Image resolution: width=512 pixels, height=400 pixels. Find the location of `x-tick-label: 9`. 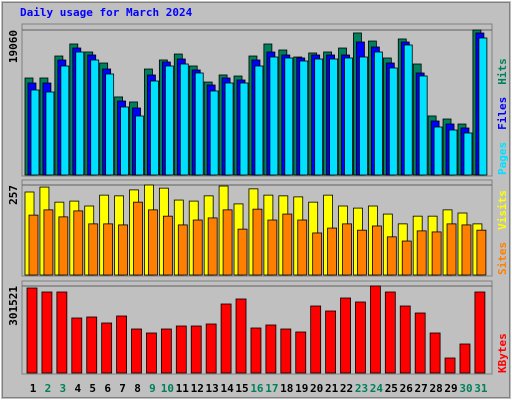

x-tick-label: 9 is located at coordinates (152, 388).